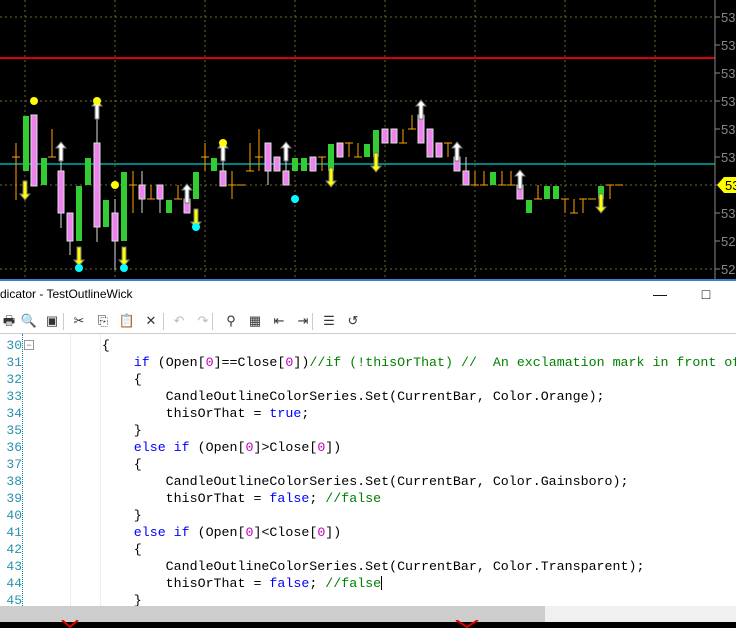 This screenshot has height=628, width=736. I want to click on code-text: else if (Open[0]<Close[0]), so click(190, 532).